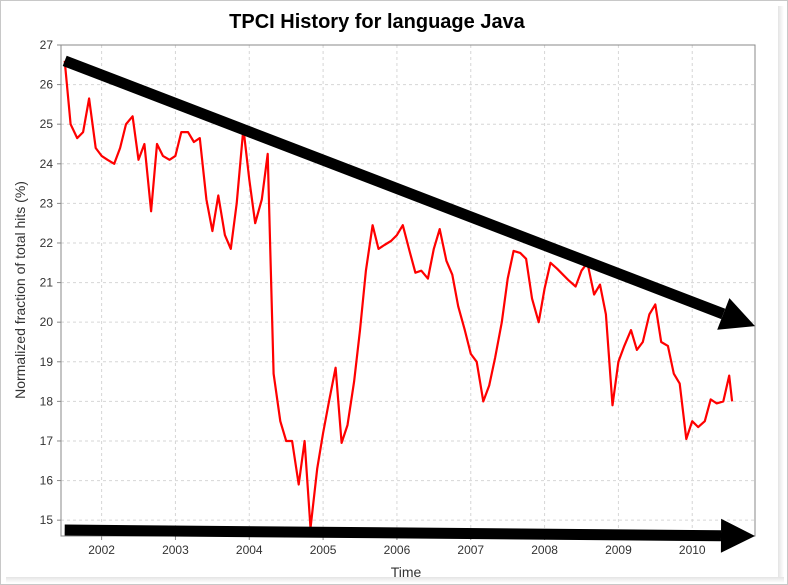 The image size is (788, 585). I want to click on frame-shadow-right, so click(781, 294).